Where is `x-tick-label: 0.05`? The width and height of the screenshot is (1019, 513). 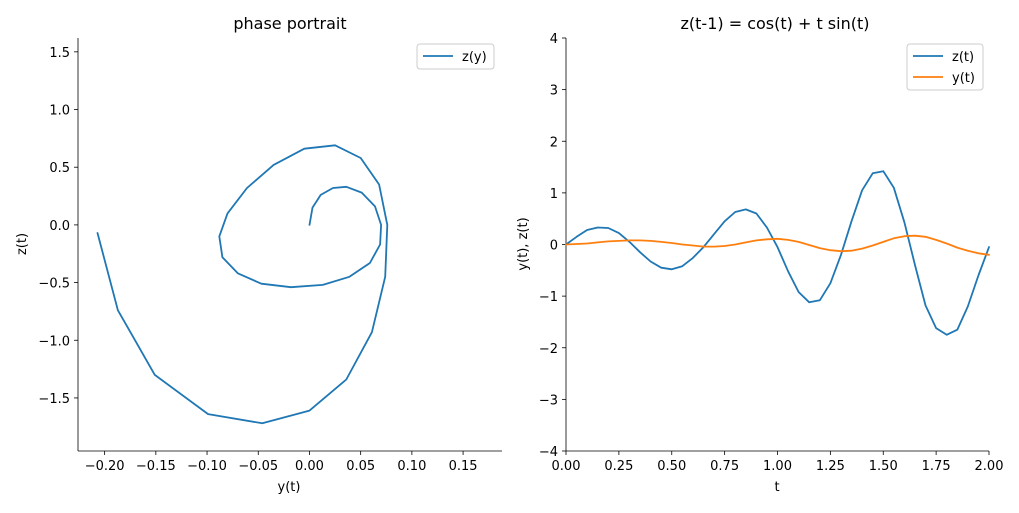
x-tick-label: 0.05 is located at coordinates (360, 466).